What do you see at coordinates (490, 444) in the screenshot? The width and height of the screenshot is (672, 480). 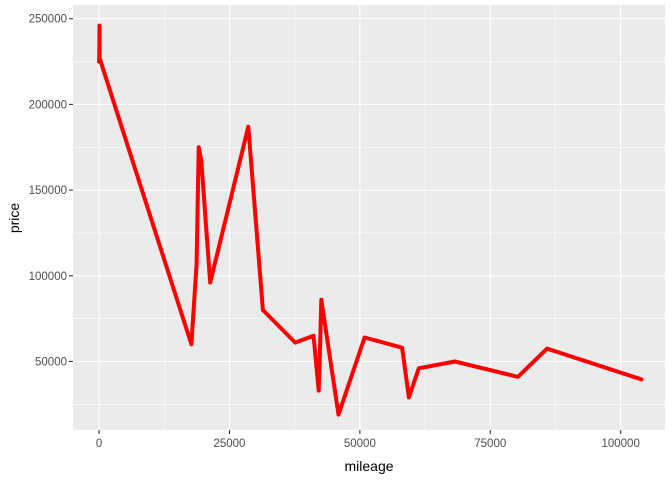 I see `x-tick-label: 75000` at bounding box center [490, 444].